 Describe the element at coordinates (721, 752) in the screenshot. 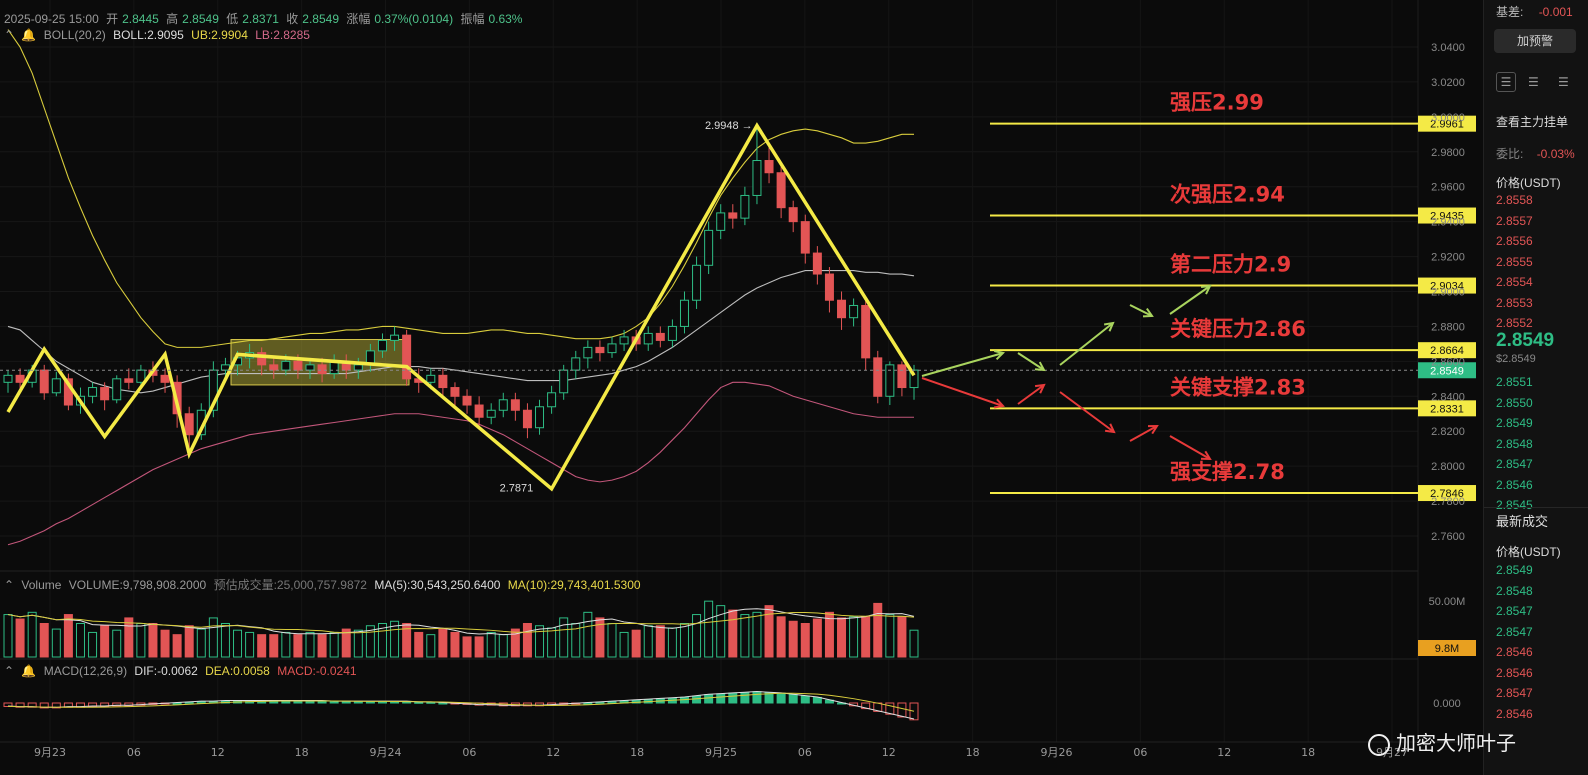

I see `time-axis-tick: 9月25` at that location.